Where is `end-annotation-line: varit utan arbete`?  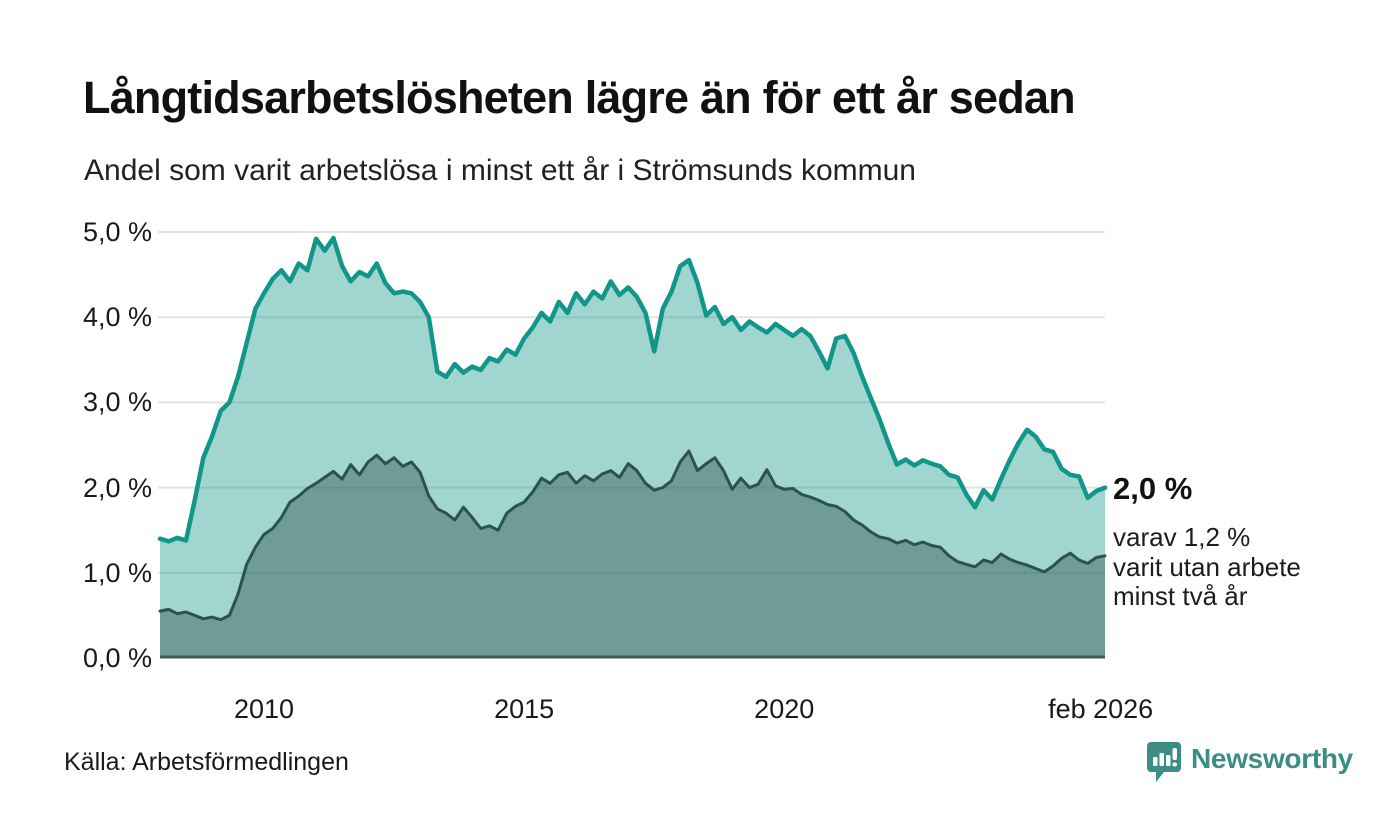 end-annotation-line: varit utan arbete is located at coordinates (1207, 566).